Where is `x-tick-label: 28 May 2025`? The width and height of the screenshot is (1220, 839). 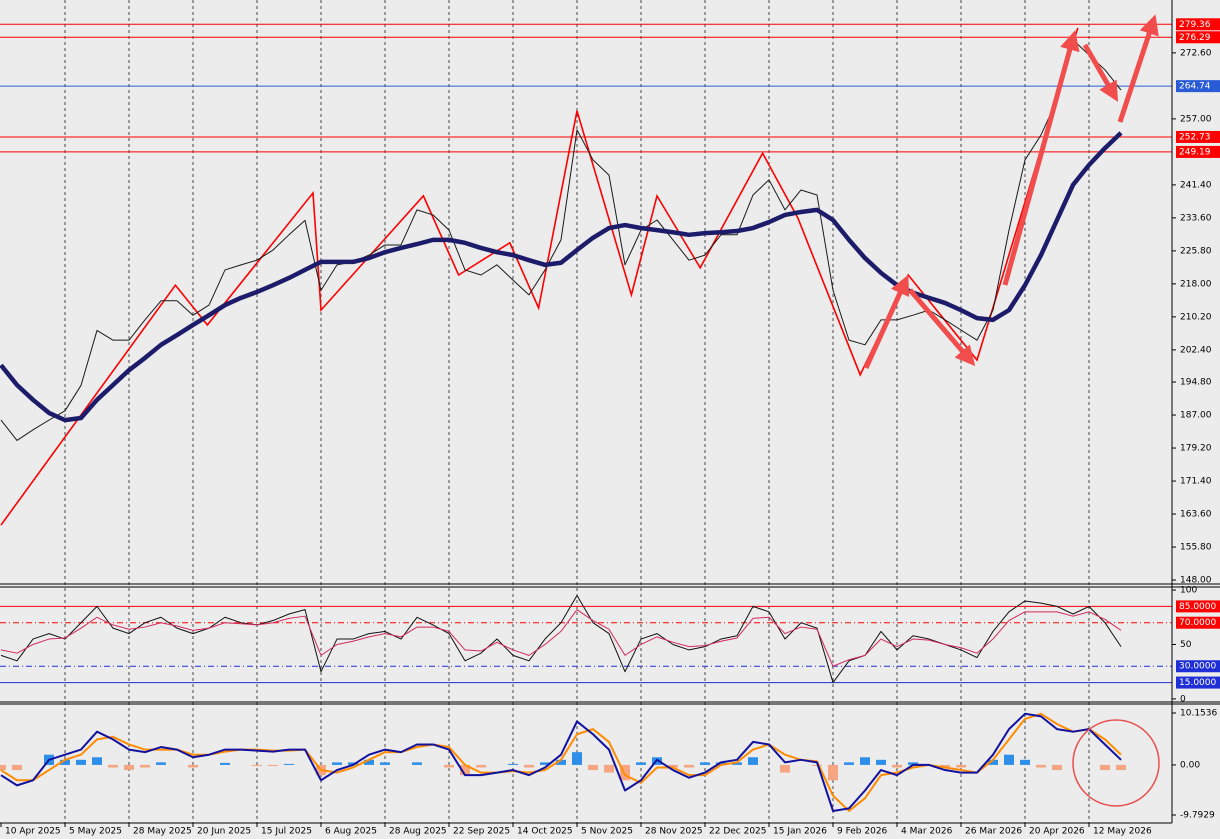 x-tick-label: 28 May 2025 is located at coordinates (162, 832).